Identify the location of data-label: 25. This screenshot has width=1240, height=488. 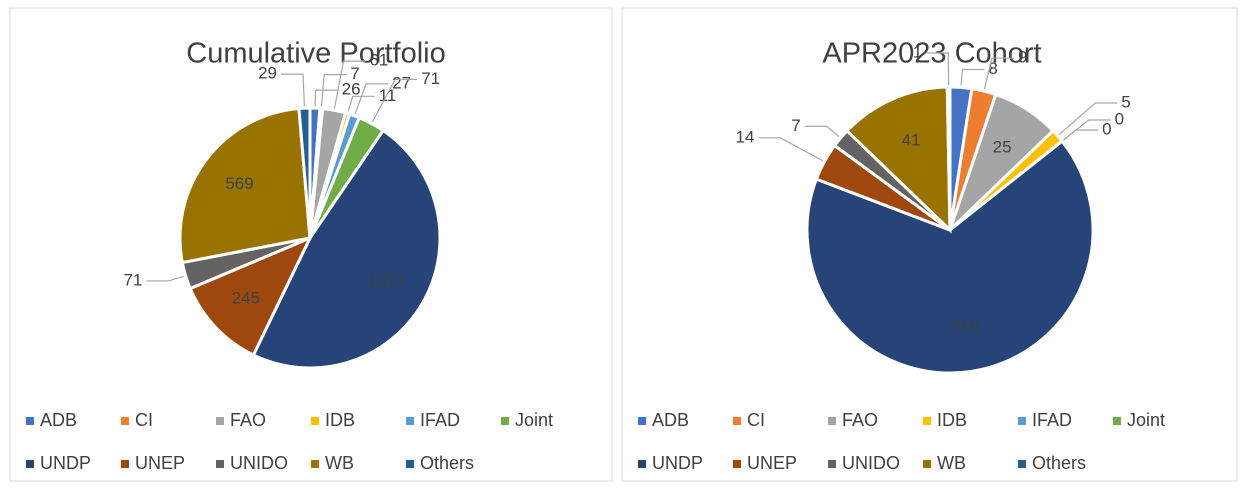
(1002, 146).